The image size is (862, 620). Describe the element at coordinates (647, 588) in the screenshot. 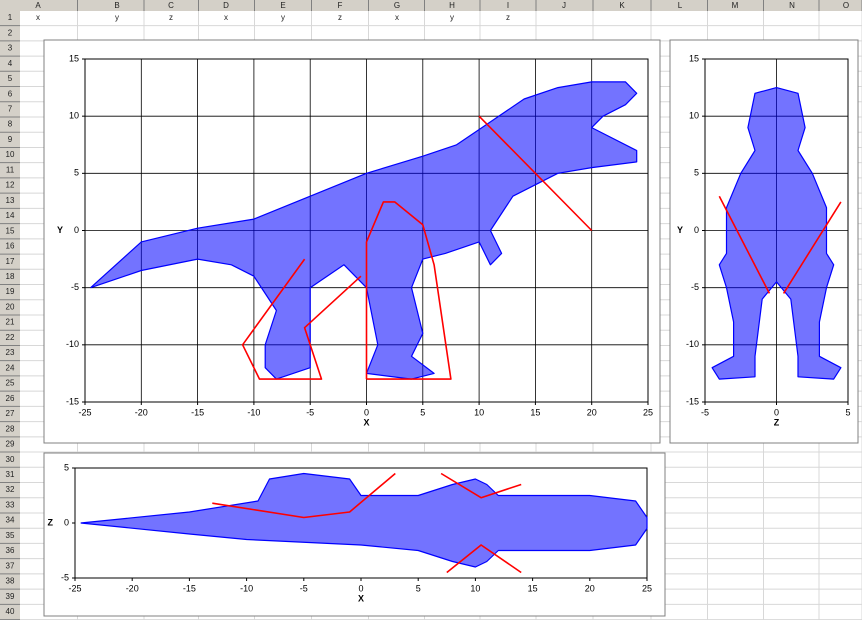

I see `x-tick-label: 25` at that location.